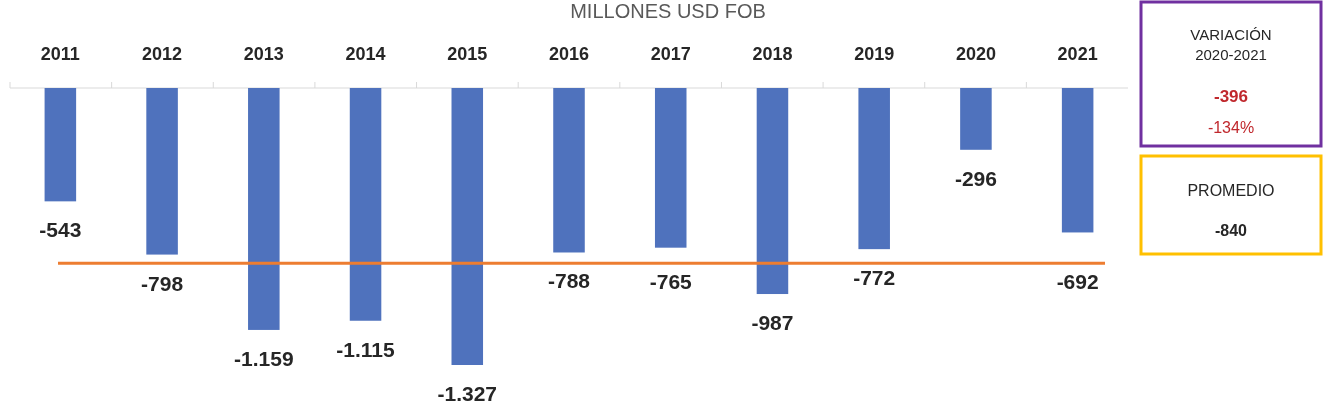  Describe the element at coordinates (60, 230) in the screenshot. I see `data-label: -543` at that location.